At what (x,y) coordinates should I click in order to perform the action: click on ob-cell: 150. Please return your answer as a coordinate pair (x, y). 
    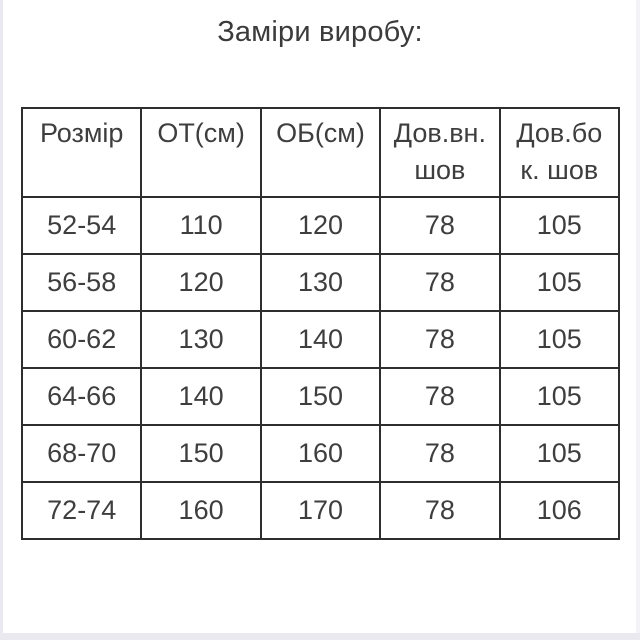
    Looking at the image, I should click on (320, 396).